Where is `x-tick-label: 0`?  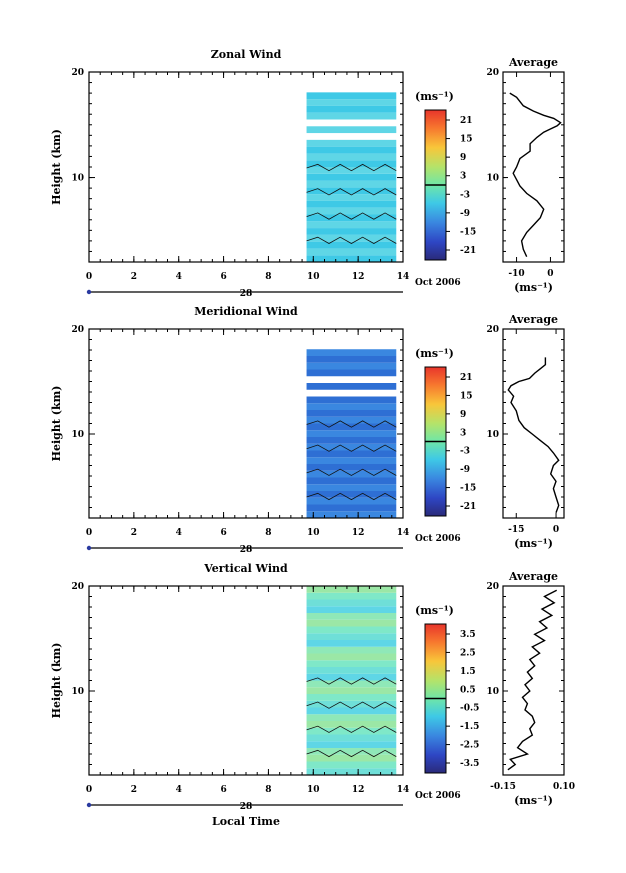 x-tick-label: 0 is located at coordinates (89, 533).